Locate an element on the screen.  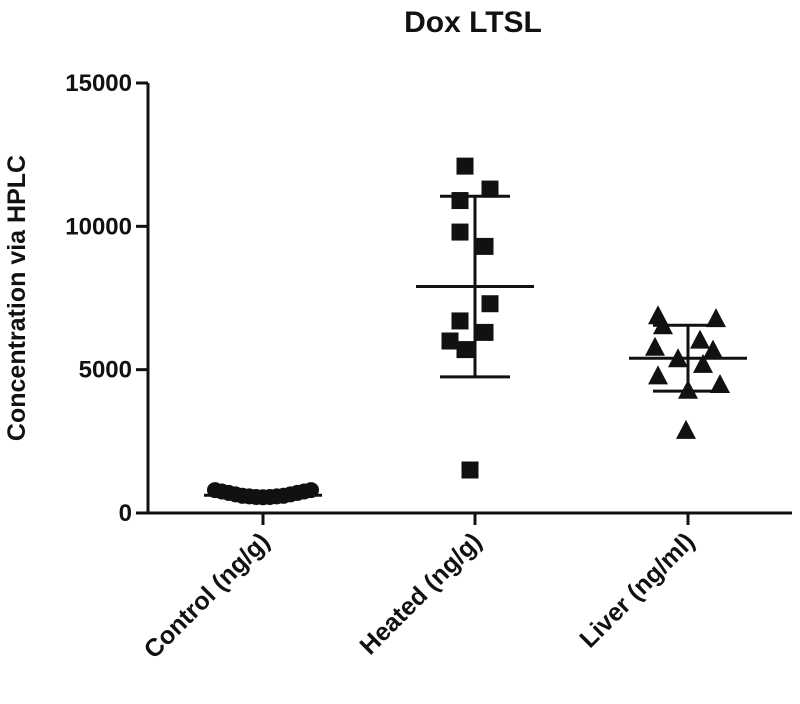
x-tick-label: Heated (ng/g) is located at coordinates (421, 593).